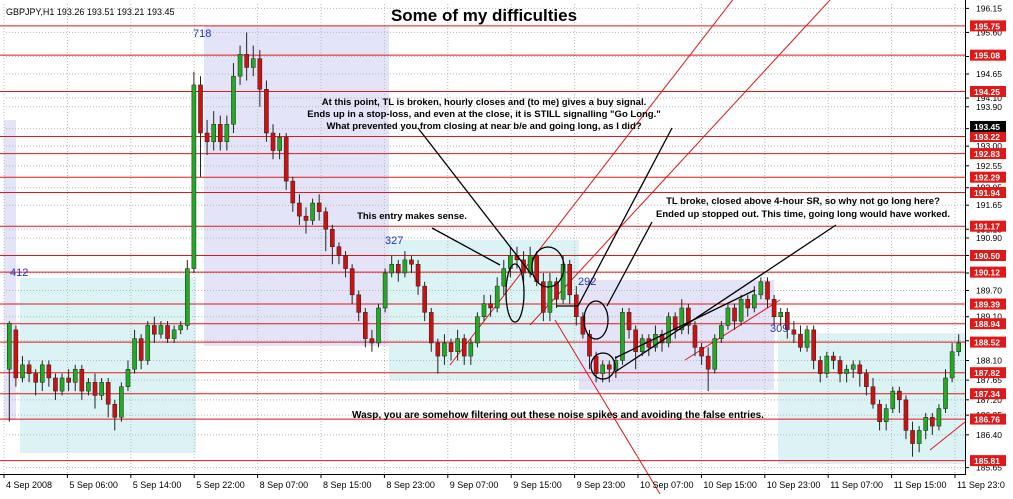 This screenshot has width=1013, height=499. Describe the element at coordinates (730, 485) in the screenshot. I see `time-tick-label: 10 Sep 15:00` at that location.